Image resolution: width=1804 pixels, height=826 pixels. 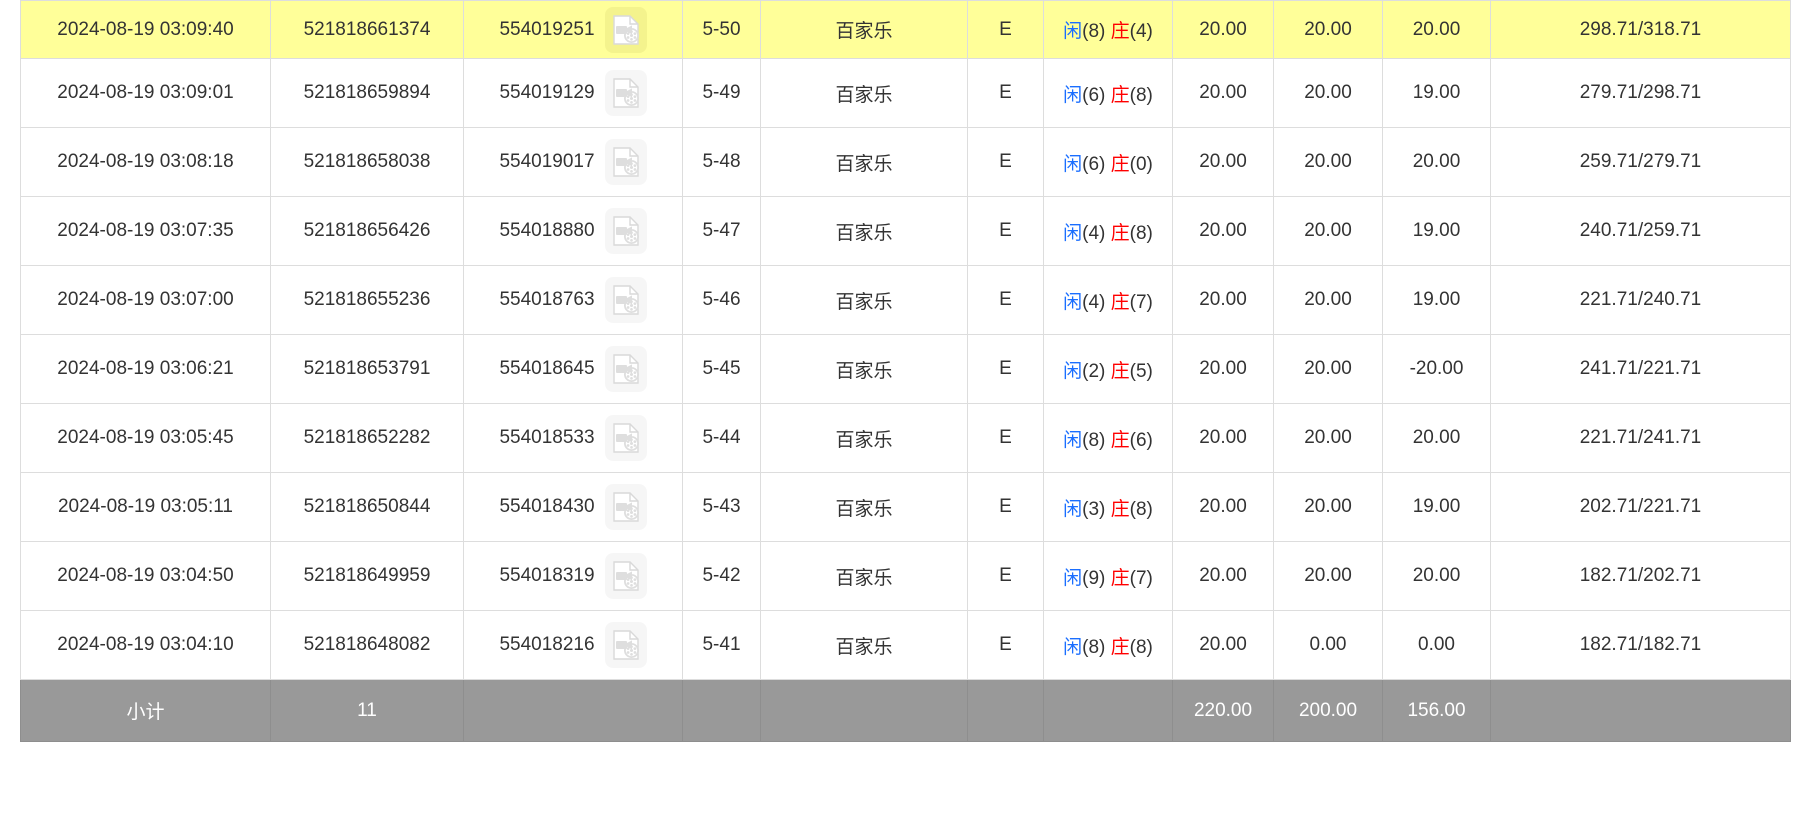 What do you see at coordinates (1141, 31) in the screenshot?
I see `banker-points: (4)` at bounding box center [1141, 31].